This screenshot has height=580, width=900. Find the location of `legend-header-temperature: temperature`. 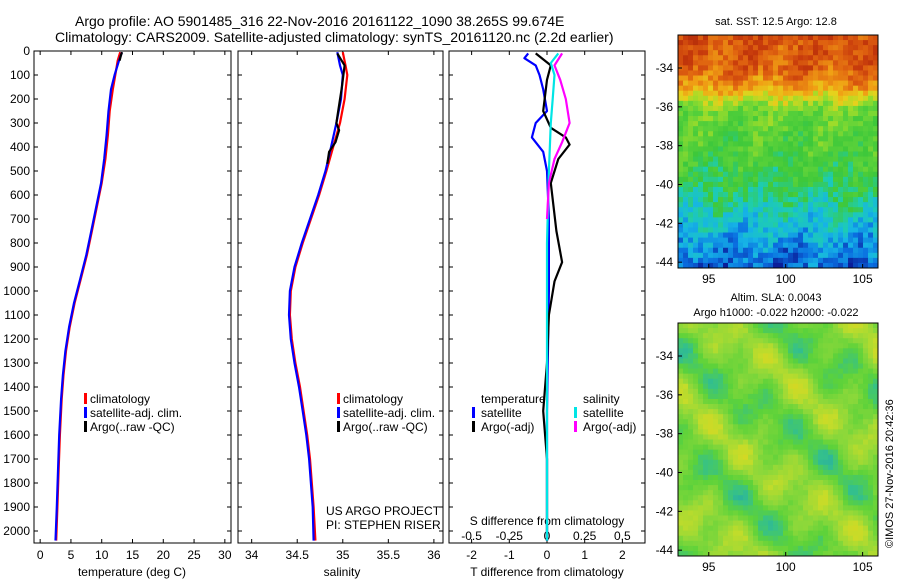

legend-header-temperature: temperature is located at coordinates (513, 399).